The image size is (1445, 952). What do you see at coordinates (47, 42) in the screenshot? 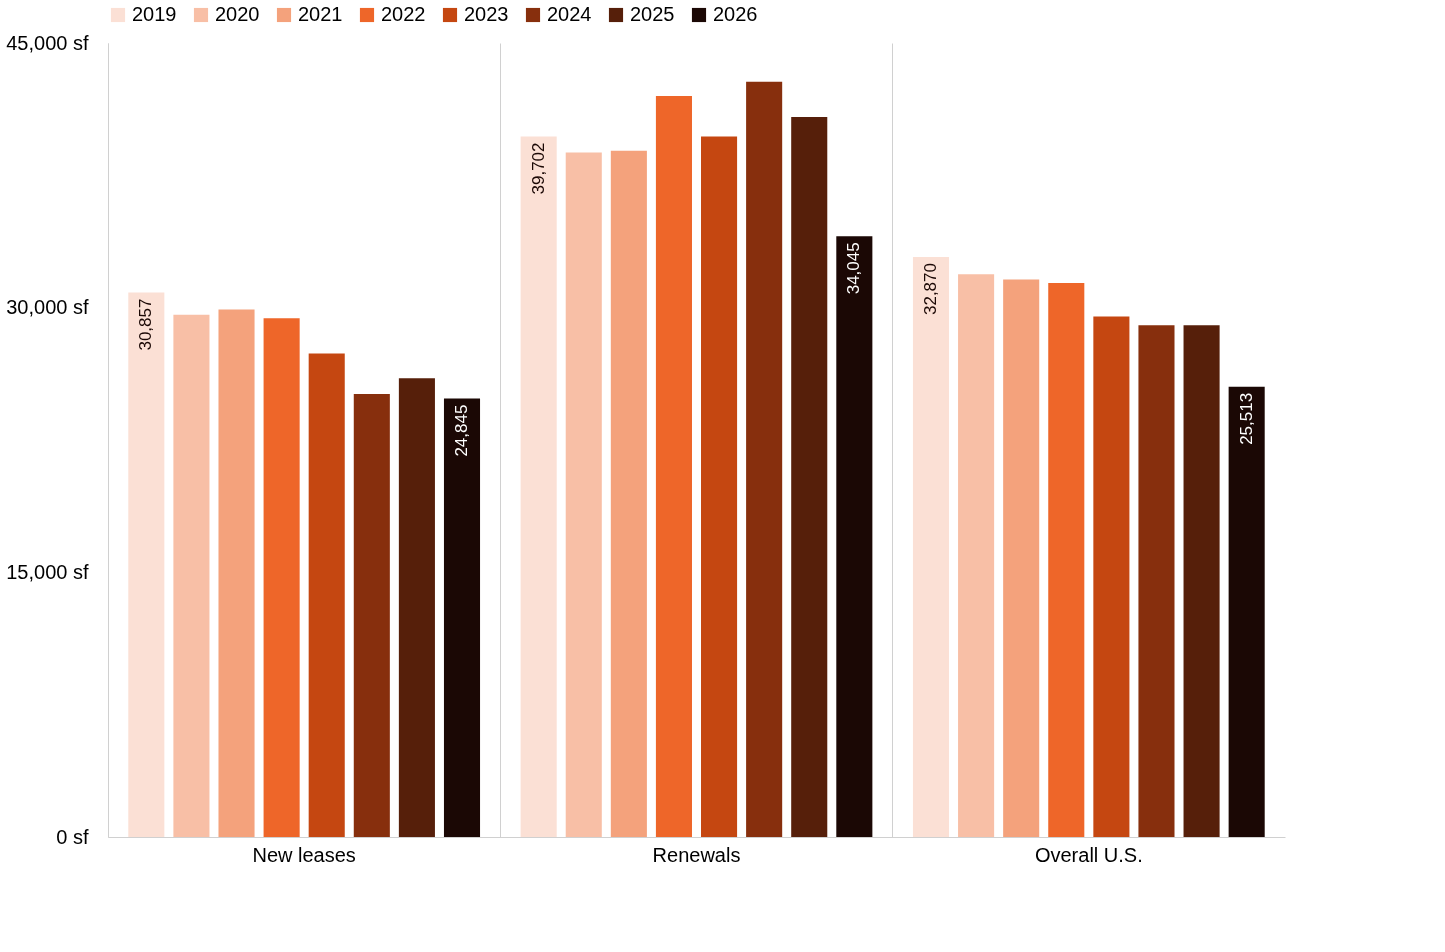
I see `y-tick-label: 45,000 sf` at bounding box center [47, 42].